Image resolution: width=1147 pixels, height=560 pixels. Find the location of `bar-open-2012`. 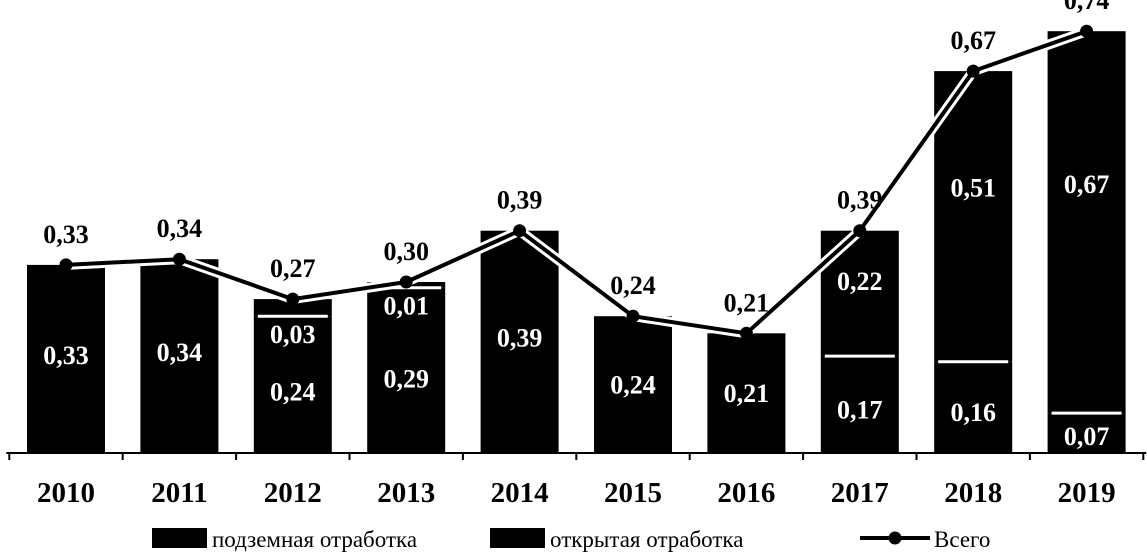

bar-open-2012 is located at coordinates (292, 308).